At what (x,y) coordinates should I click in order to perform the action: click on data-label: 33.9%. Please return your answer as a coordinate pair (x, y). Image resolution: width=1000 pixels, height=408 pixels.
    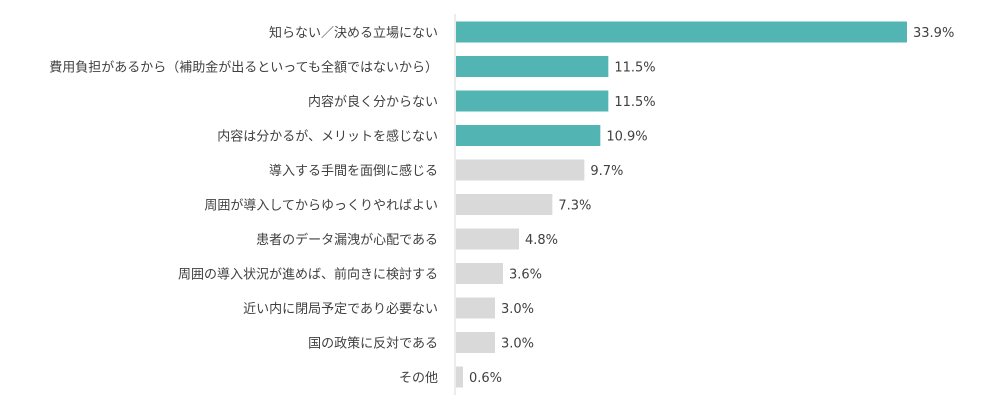
    Looking at the image, I should click on (933, 33).